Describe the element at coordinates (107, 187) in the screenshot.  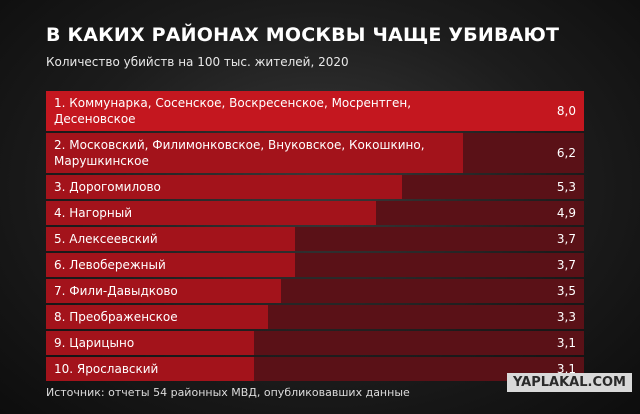
I see `category-label: 3. Дорогомилово` at that location.